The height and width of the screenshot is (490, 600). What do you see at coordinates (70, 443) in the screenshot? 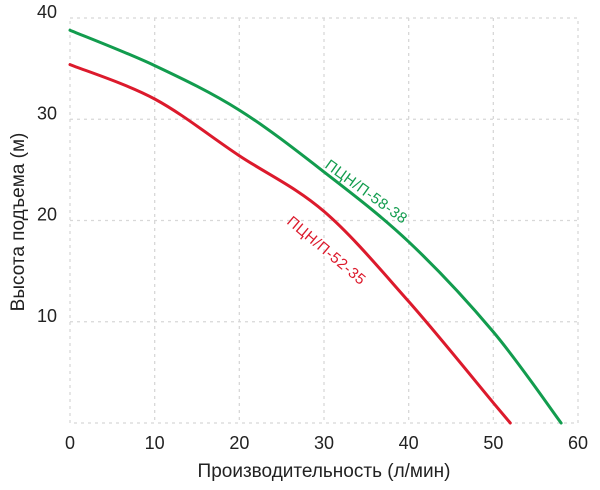
I see `x-tick-label: 0` at bounding box center [70, 443].